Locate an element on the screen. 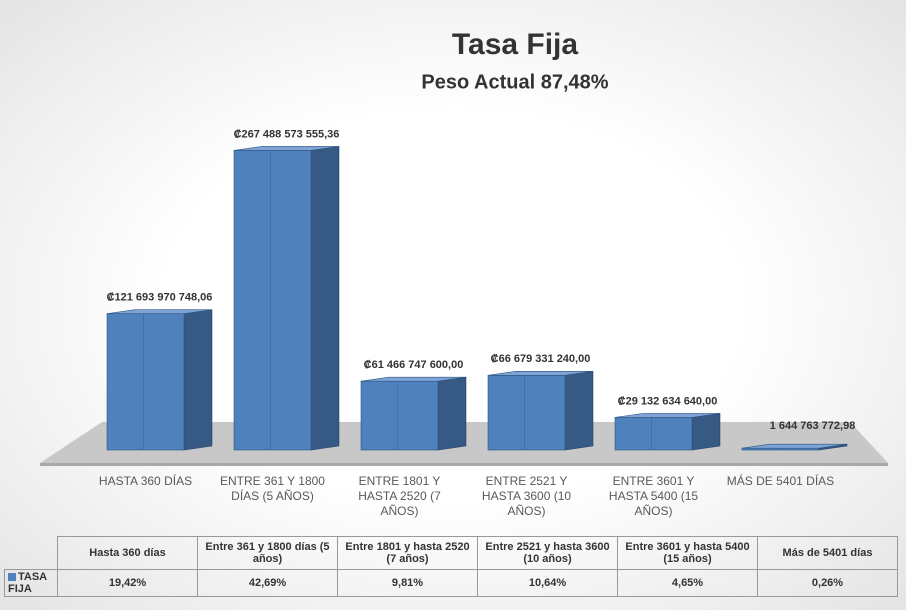 This screenshot has width=906, height=610. floor-edge is located at coordinates (464, 464).